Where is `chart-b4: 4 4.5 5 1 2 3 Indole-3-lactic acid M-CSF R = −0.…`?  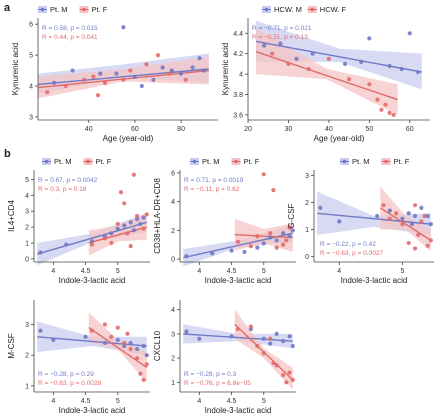 chart-b4: 4 4.5 5 1 2 3 Indole-3-lactic acid M-CSF R = −0.… is located at coordinates (78, 357).